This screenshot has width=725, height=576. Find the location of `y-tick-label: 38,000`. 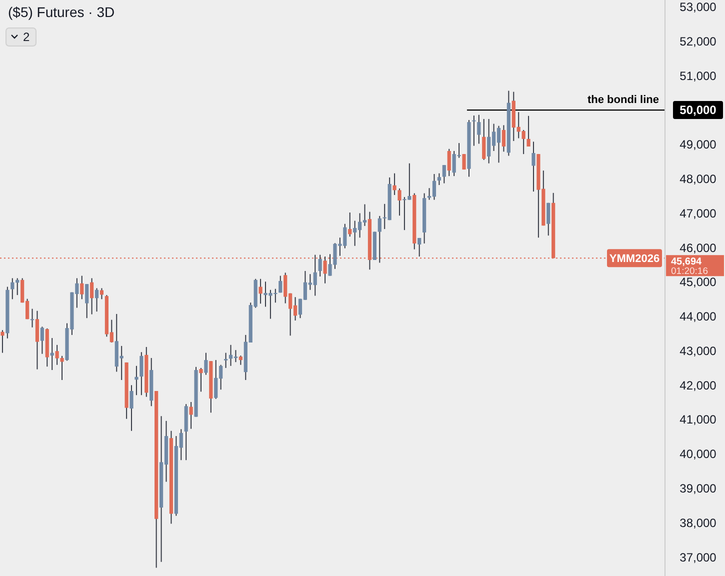

y-tick-label: 38,000 is located at coordinates (698, 523).